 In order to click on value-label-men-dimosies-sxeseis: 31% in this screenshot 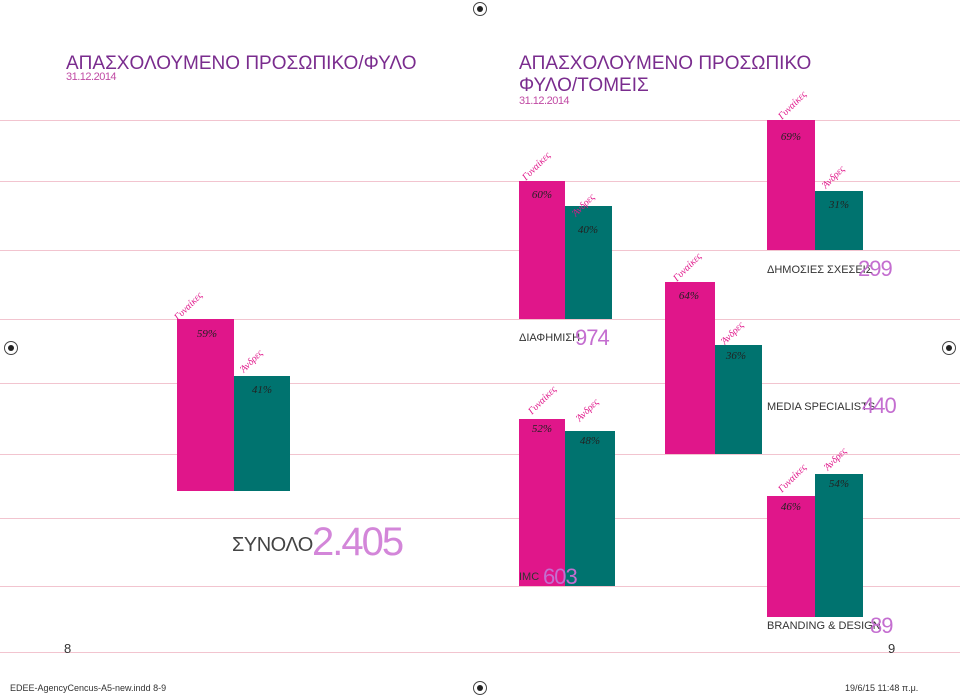, I will do `click(839, 205)`.